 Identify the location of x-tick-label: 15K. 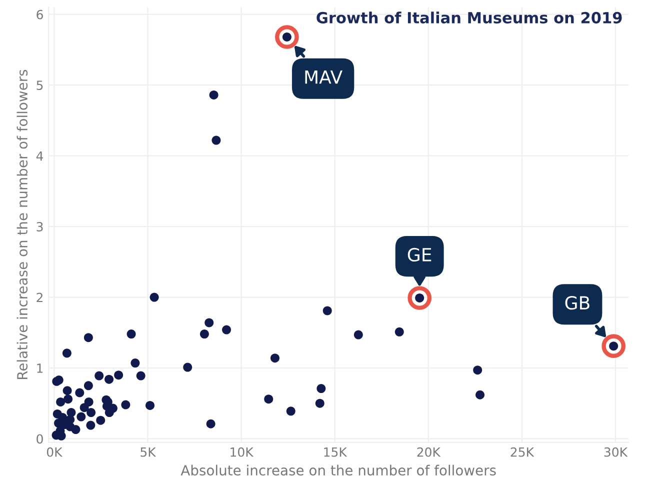
(336, 452).